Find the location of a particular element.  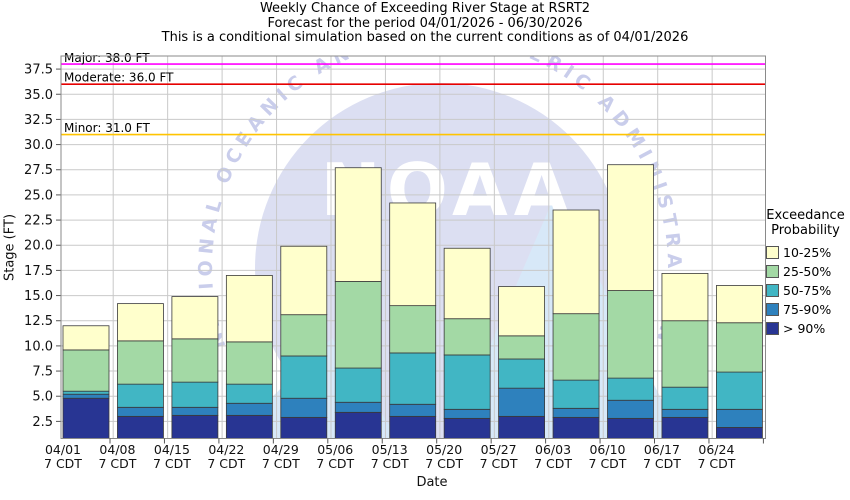

y-tick-label: 35.0 is located at coordinates (38, 95).